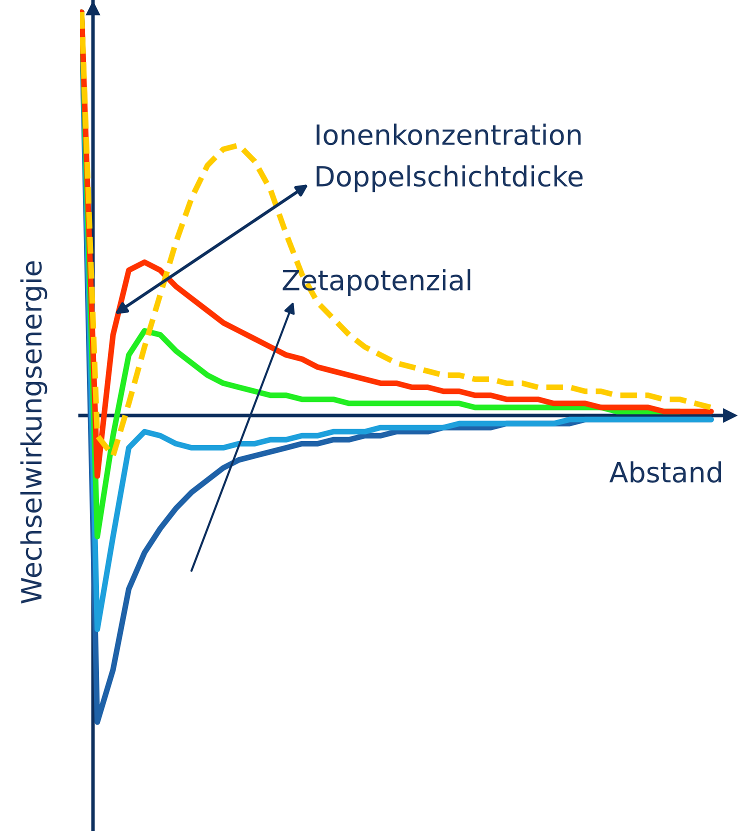  Describe the element at coordinates (665, 472) in the screenshot. I see `x-axis-title: Abstand` at that location.